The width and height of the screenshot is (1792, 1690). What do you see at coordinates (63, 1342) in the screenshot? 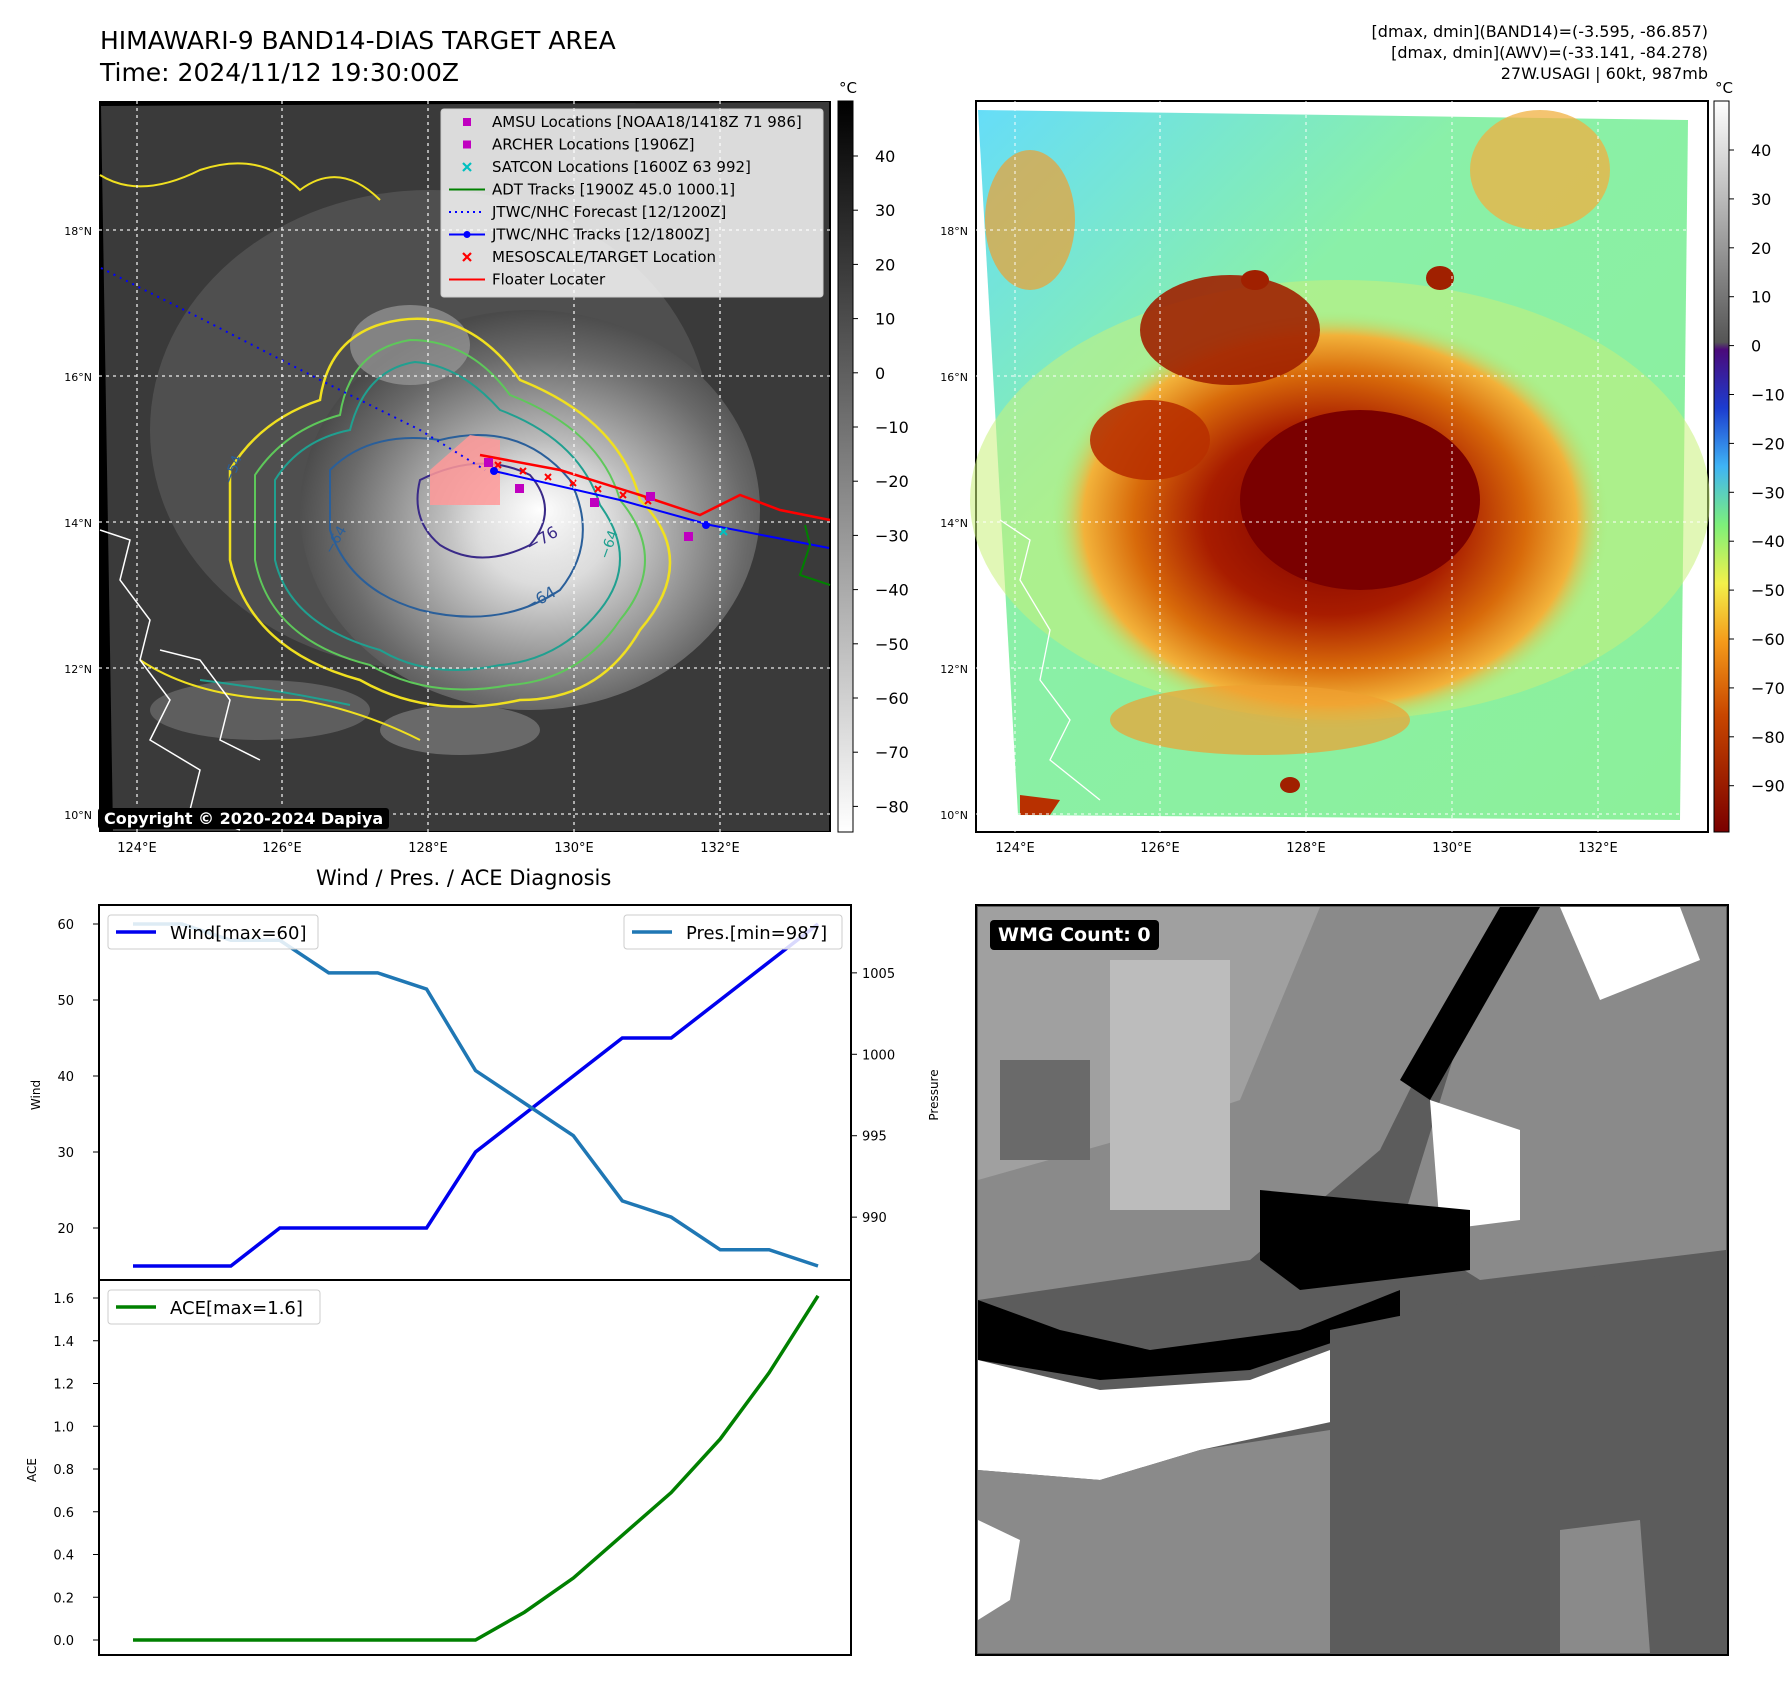
I see `ace-tick-label: 1.4` at bounding box center [63, 1342].